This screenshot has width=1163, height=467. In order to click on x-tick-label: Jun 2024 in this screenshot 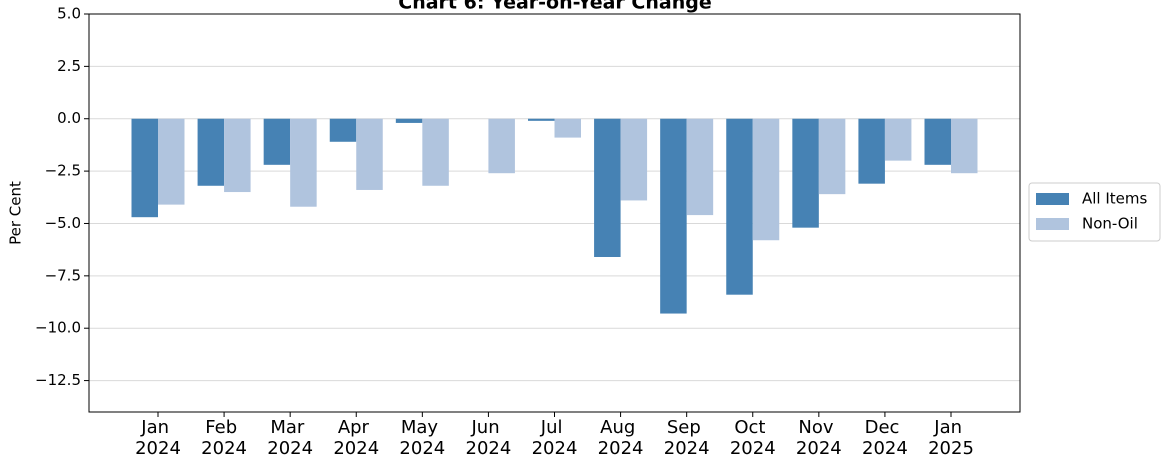, I will do `click(489, 438)`.